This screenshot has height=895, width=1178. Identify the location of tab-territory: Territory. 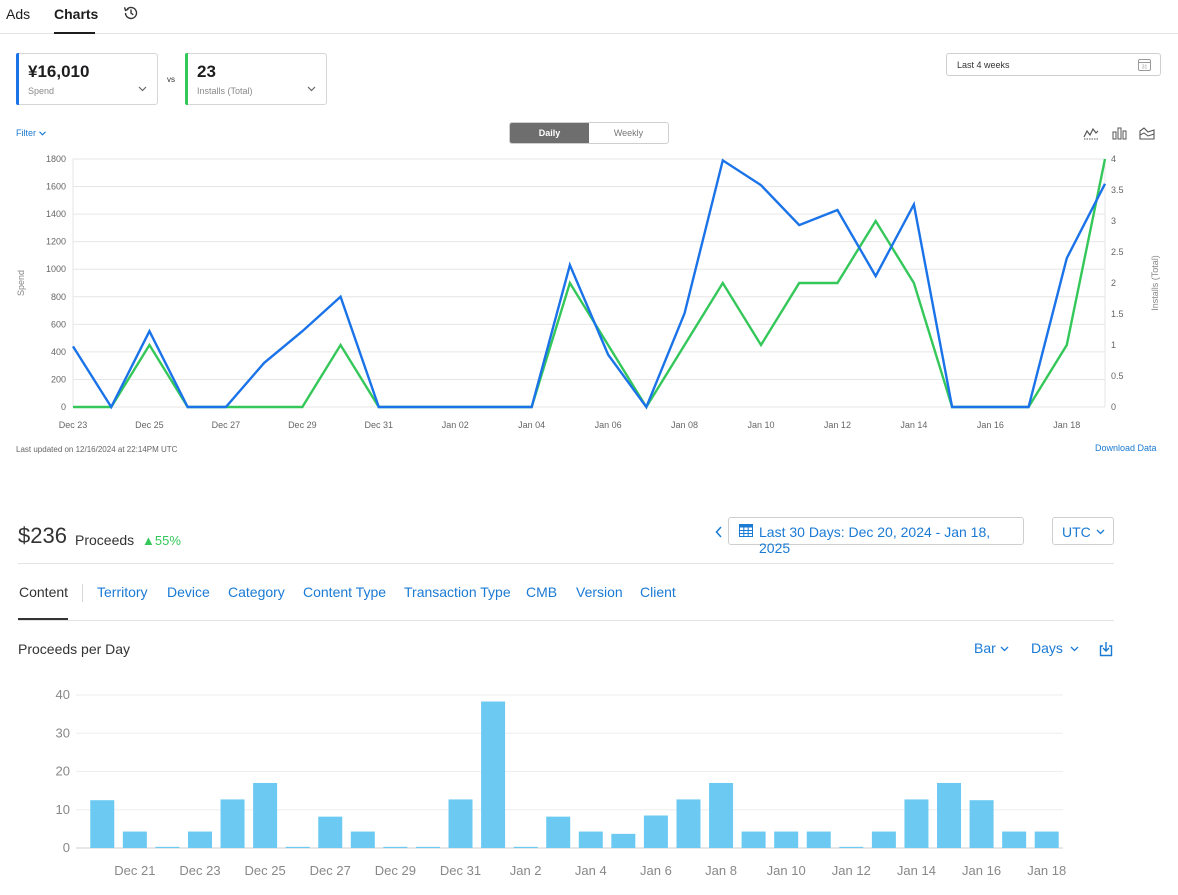
(122, 592).